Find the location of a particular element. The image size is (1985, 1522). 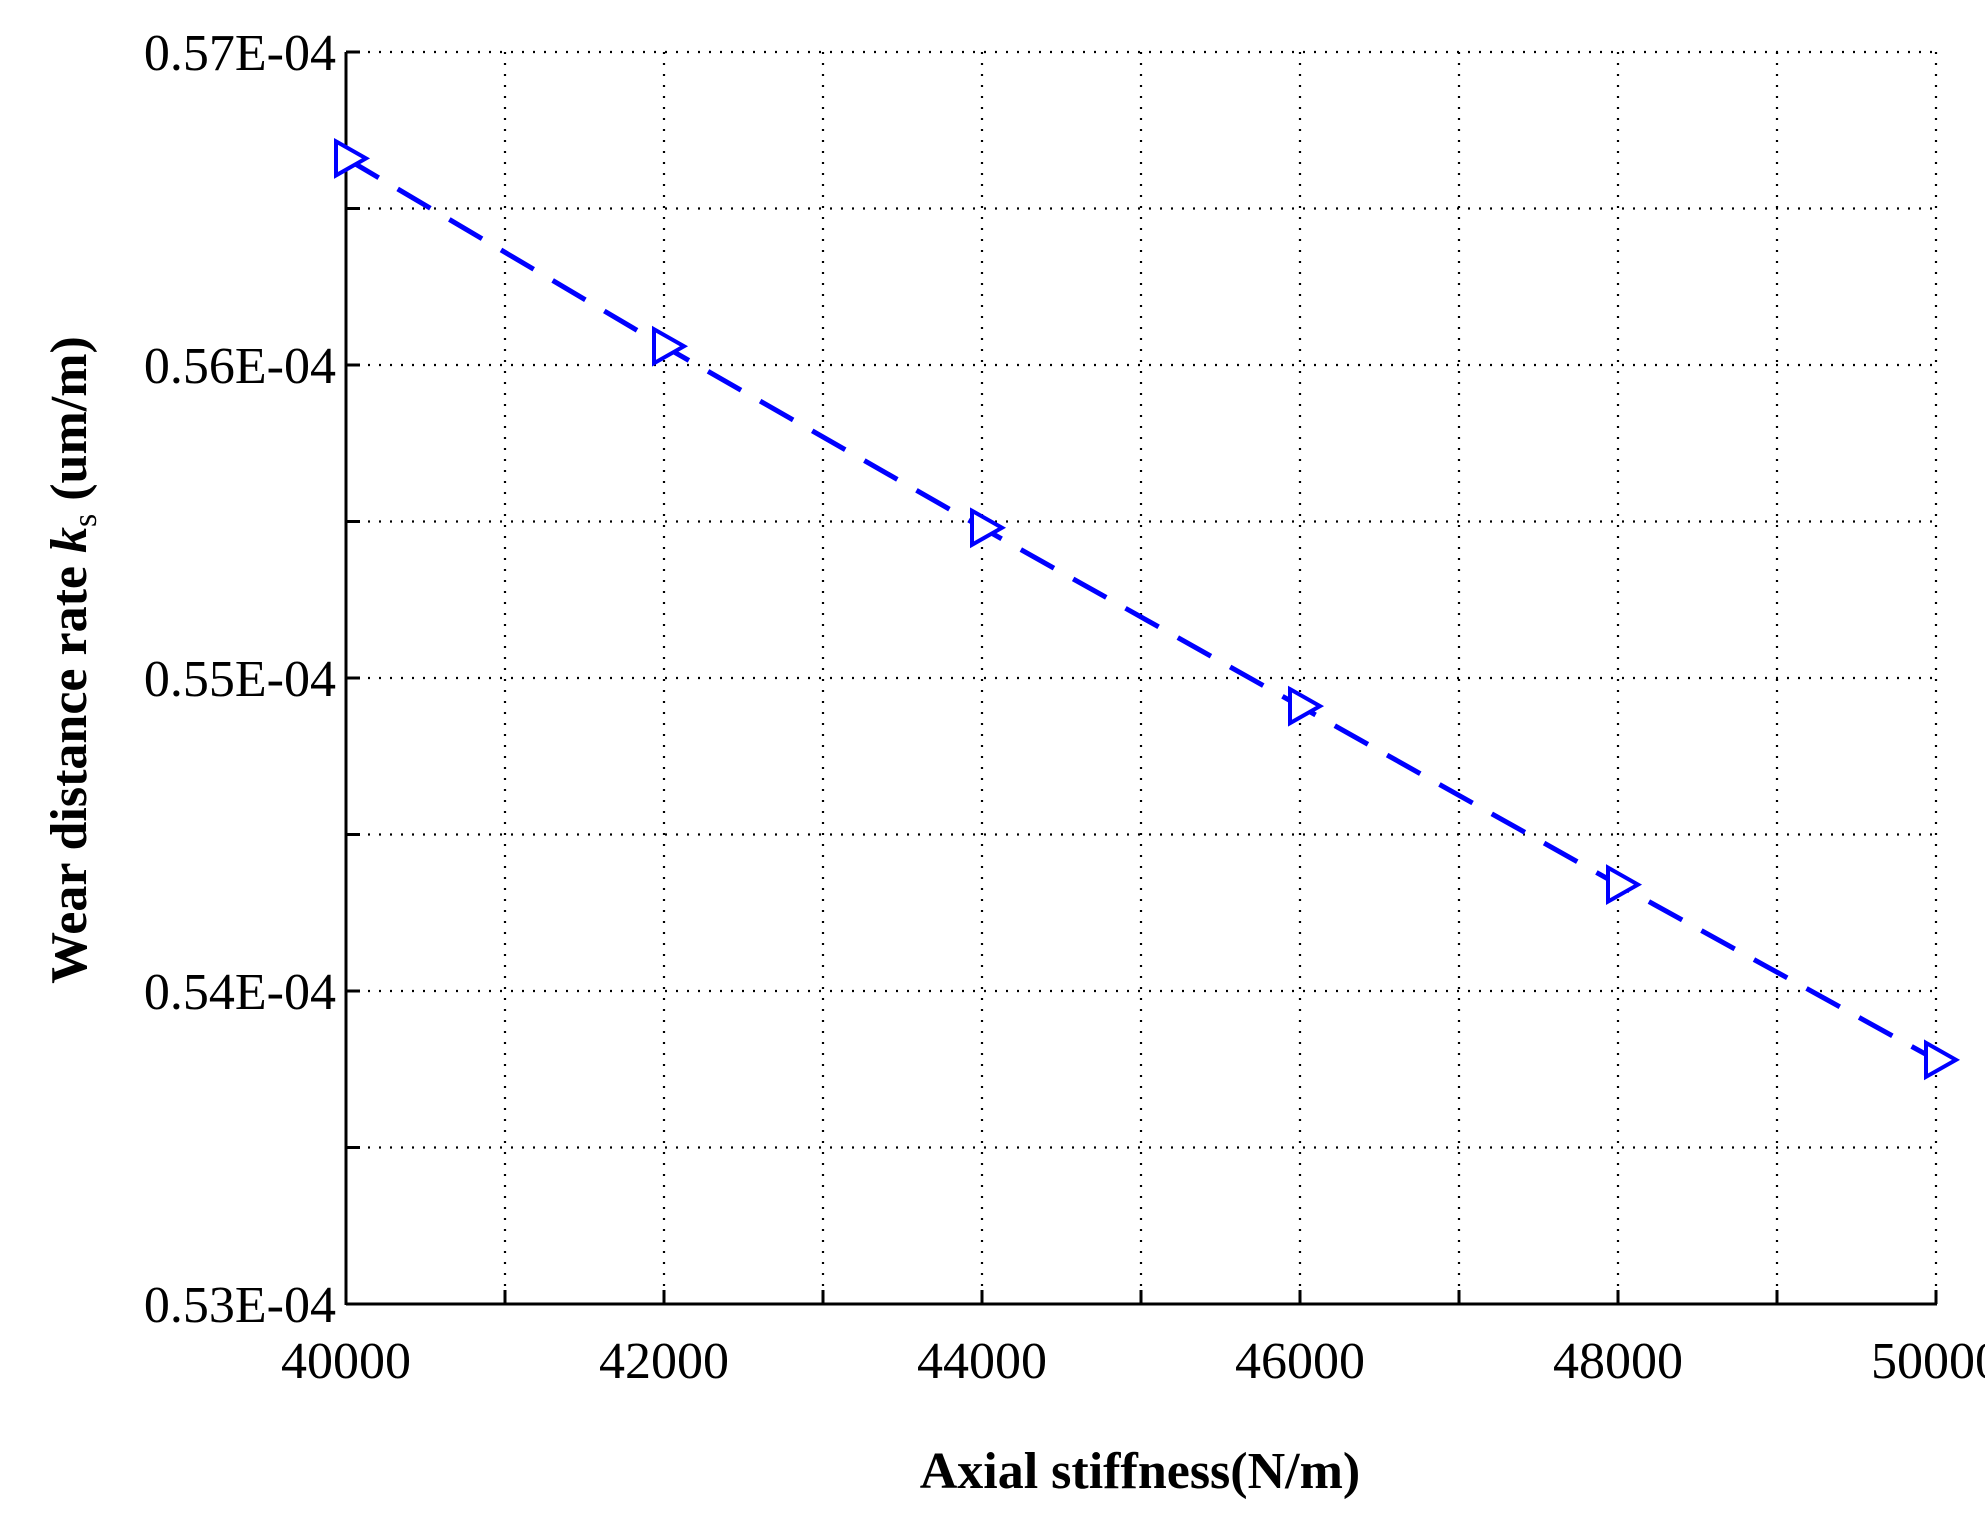

y-axis-title: Wear distance rate ks (um/m) is located at coordinates (72, 660).